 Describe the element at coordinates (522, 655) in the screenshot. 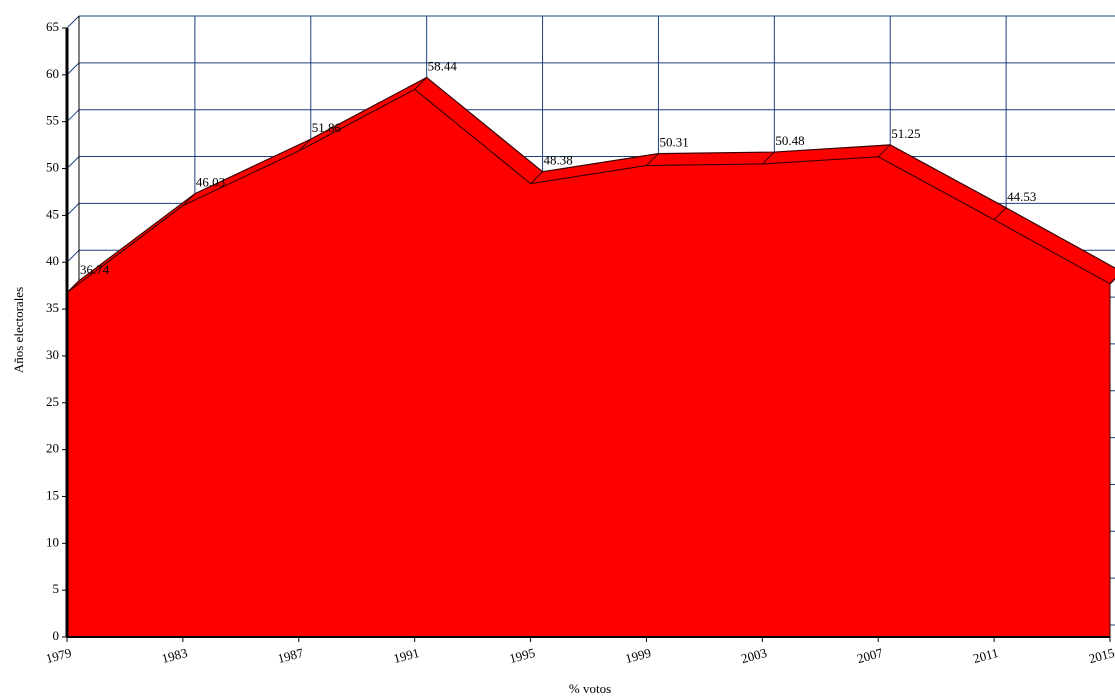

I see `x-tick-label: 1995` at that location.